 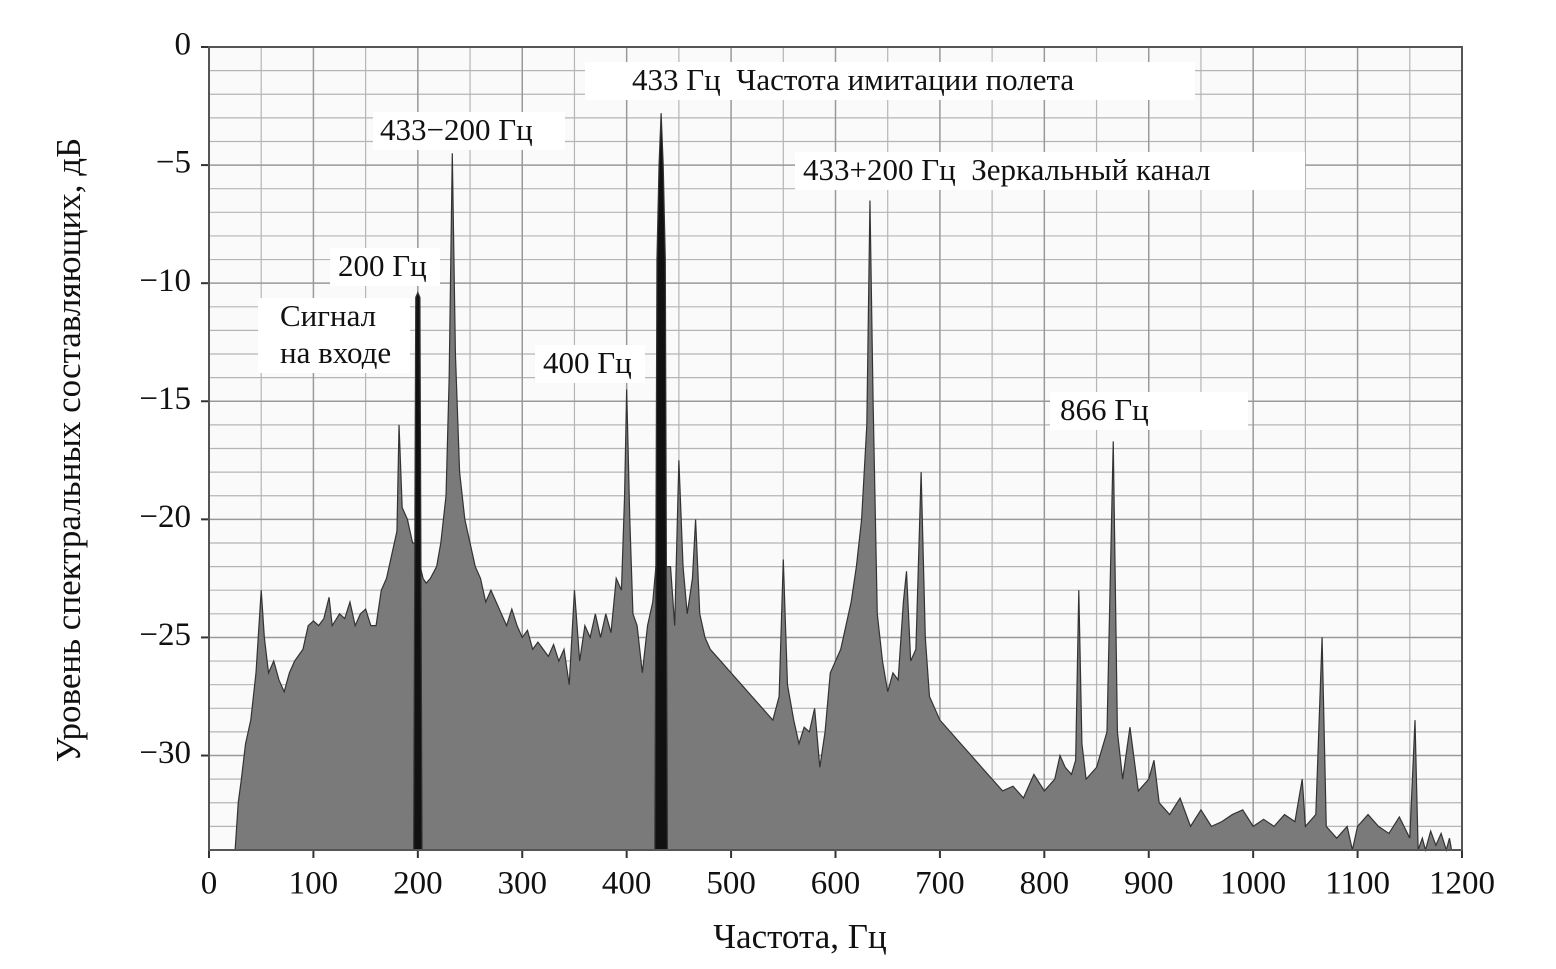 What do you see at coordinates (627, 884) in the screenshot?
I see `x-tick-label: 400` at bounding box center [627, 884].